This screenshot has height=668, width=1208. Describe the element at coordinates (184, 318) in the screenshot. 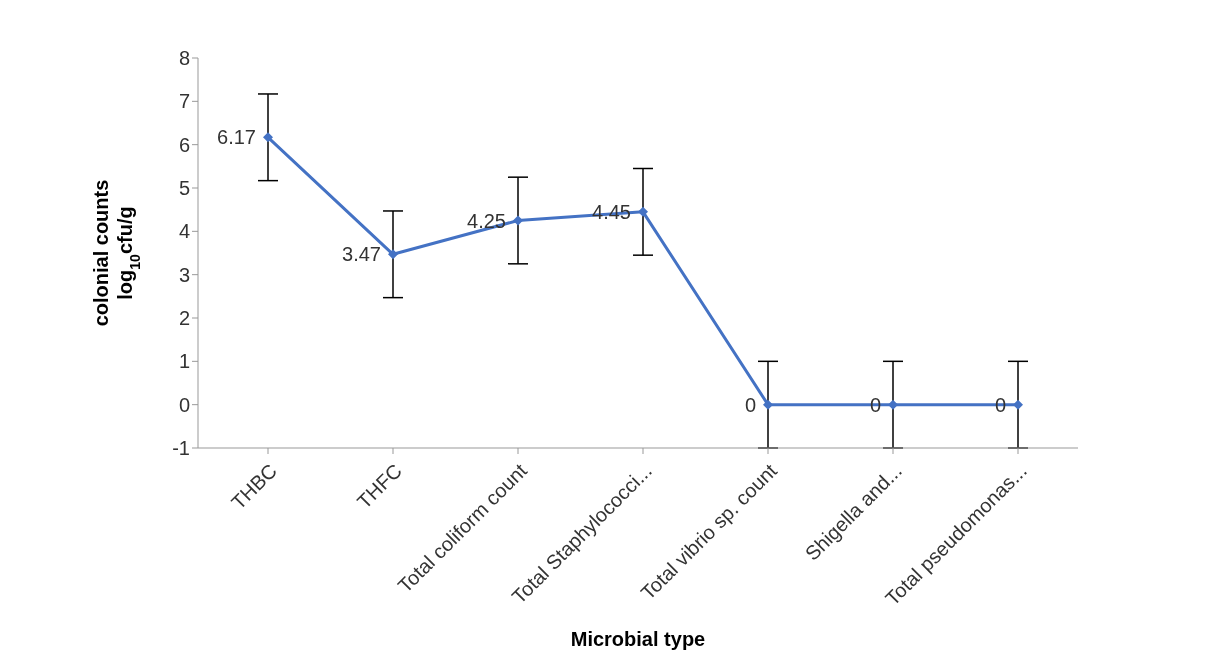

I see `y-tick-label: 2` at that location.